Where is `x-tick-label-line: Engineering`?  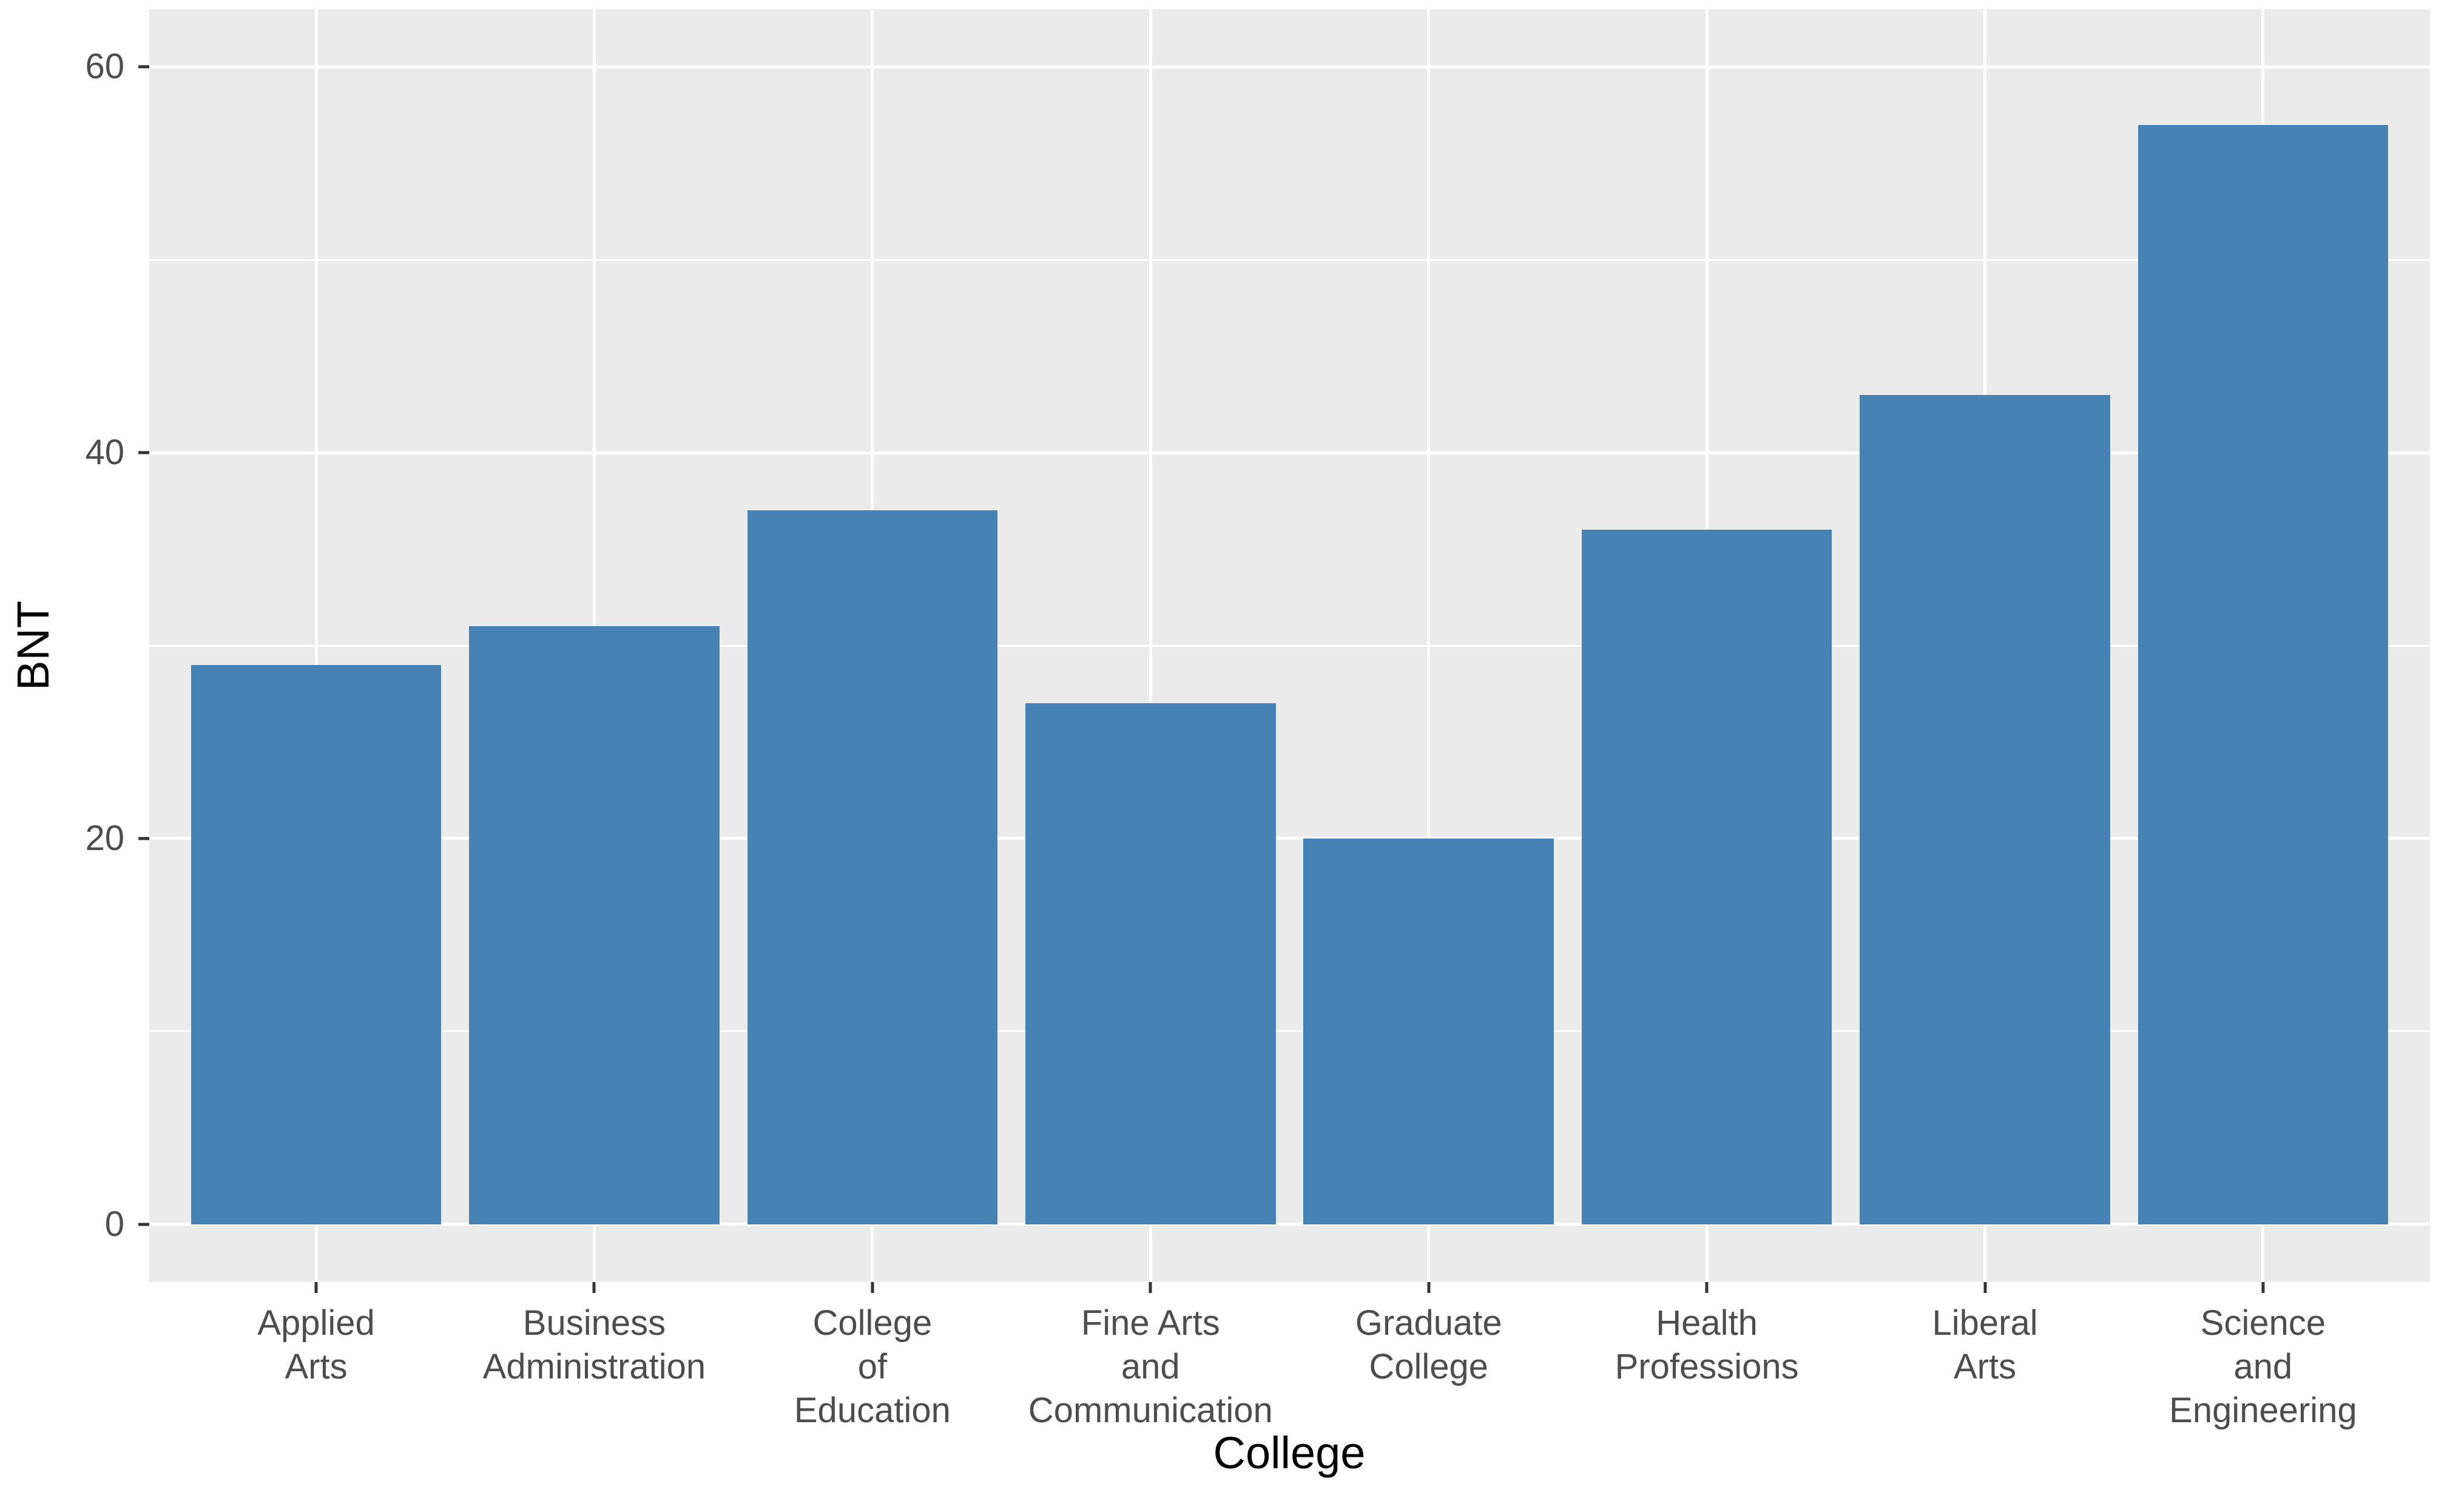 x-tick-label-line: Engineering is located at coordinates (2263, 1411).